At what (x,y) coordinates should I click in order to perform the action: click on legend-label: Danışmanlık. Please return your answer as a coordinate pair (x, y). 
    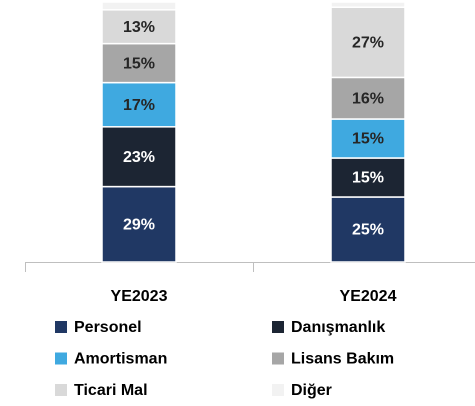
    Looking at the image, I should click on (338, 327).